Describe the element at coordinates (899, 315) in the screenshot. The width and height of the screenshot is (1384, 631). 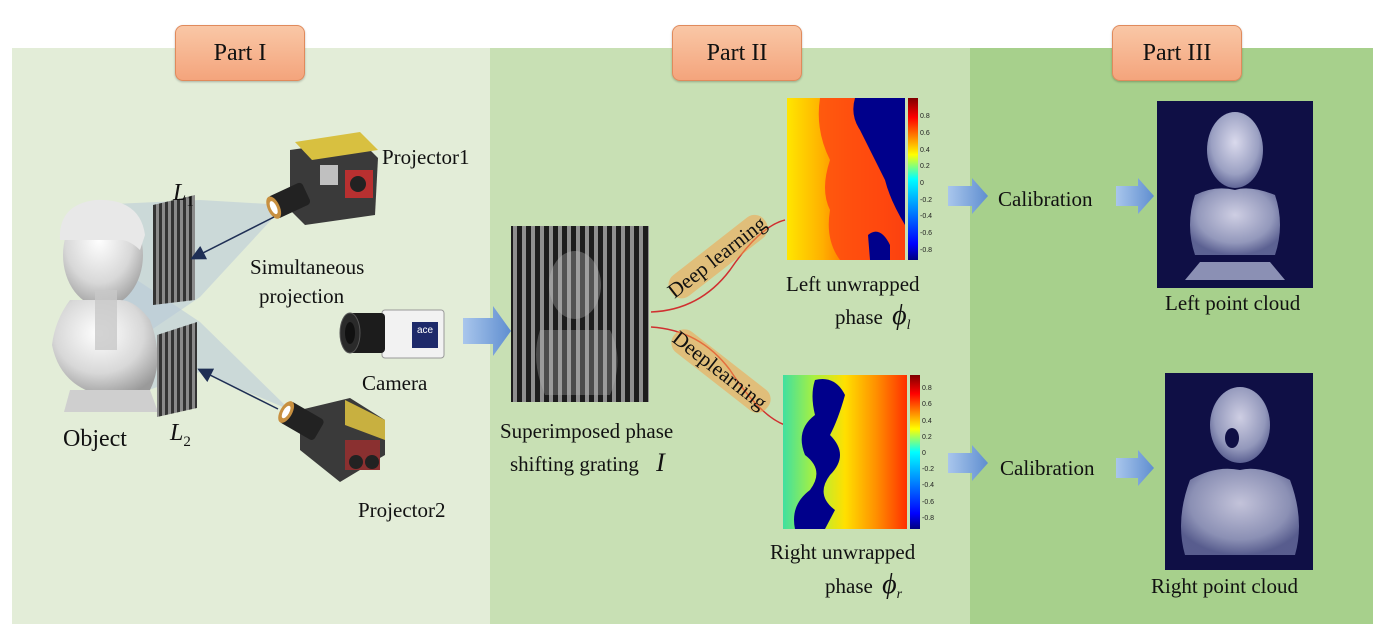
I see `phi-l-symbol: ϕ` at that location.